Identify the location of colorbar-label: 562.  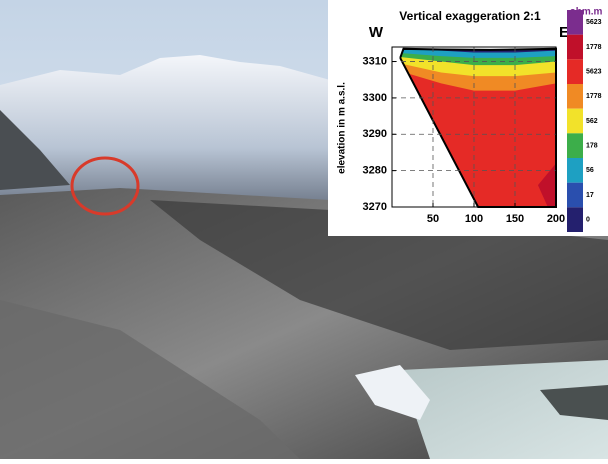
(592, 121).